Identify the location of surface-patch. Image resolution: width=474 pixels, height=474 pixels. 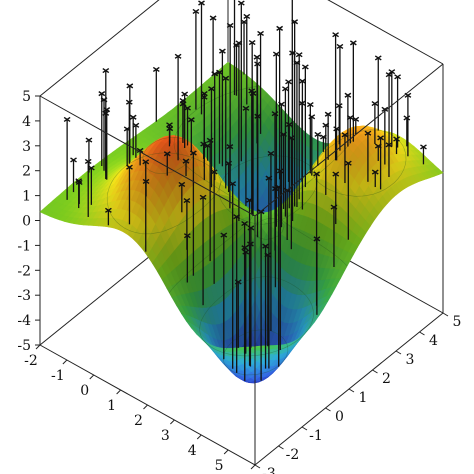
(255, 346).